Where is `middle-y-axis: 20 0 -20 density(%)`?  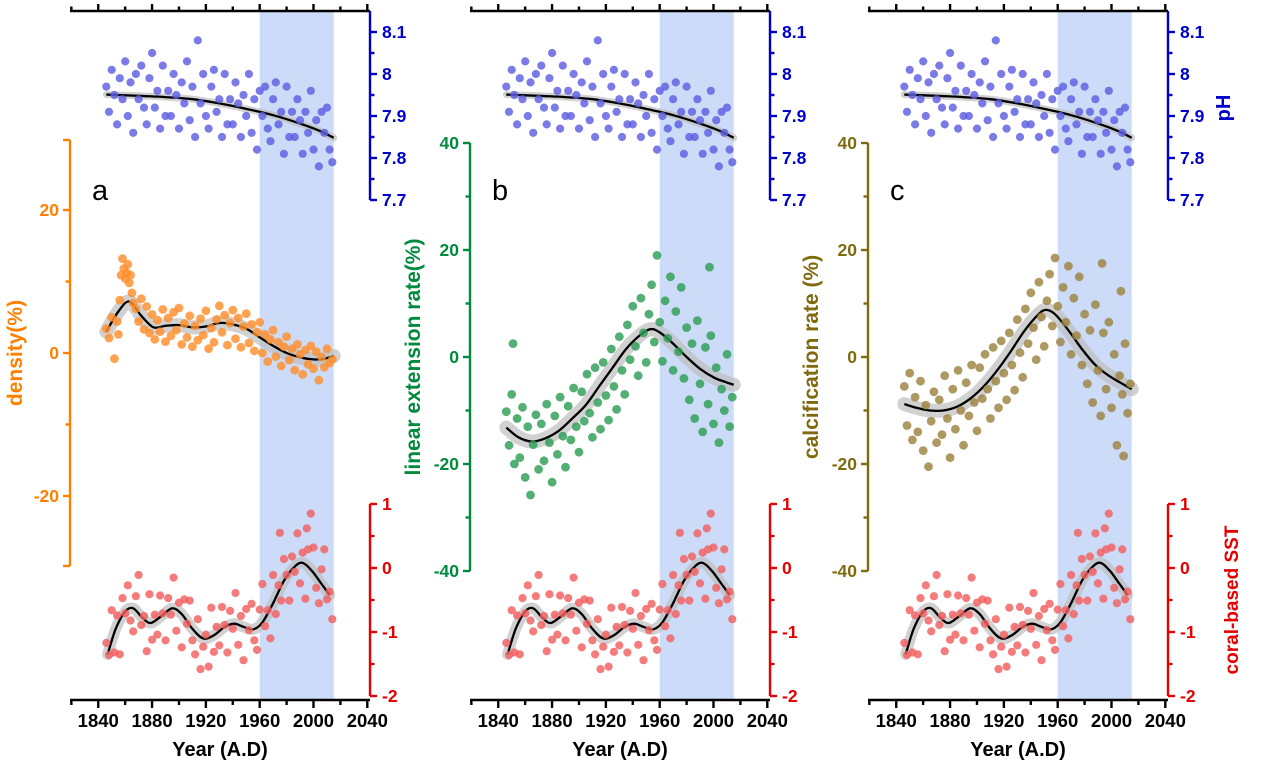
middle-y-axis: 20 0 -20 density(%) is located at coordinates (38, 353).